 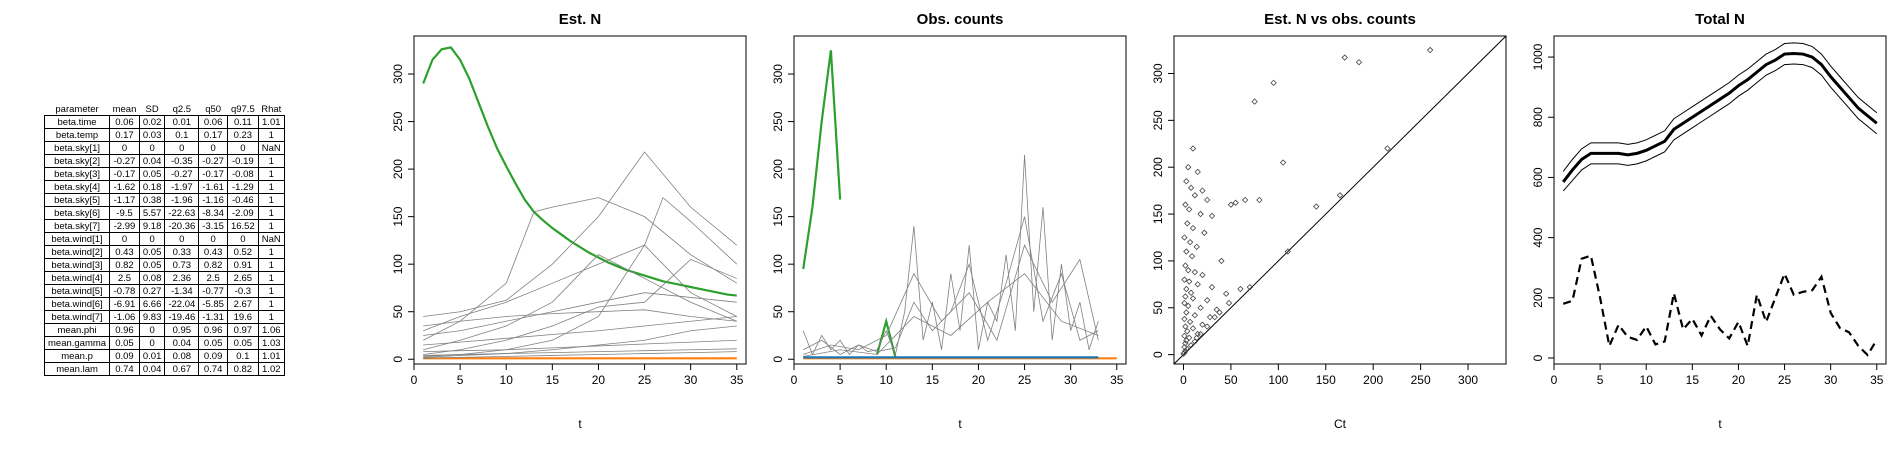 I want to click on table-row: beta.sky[1] 0 0 0 0 0 NaN, so click(x=164, y=148).